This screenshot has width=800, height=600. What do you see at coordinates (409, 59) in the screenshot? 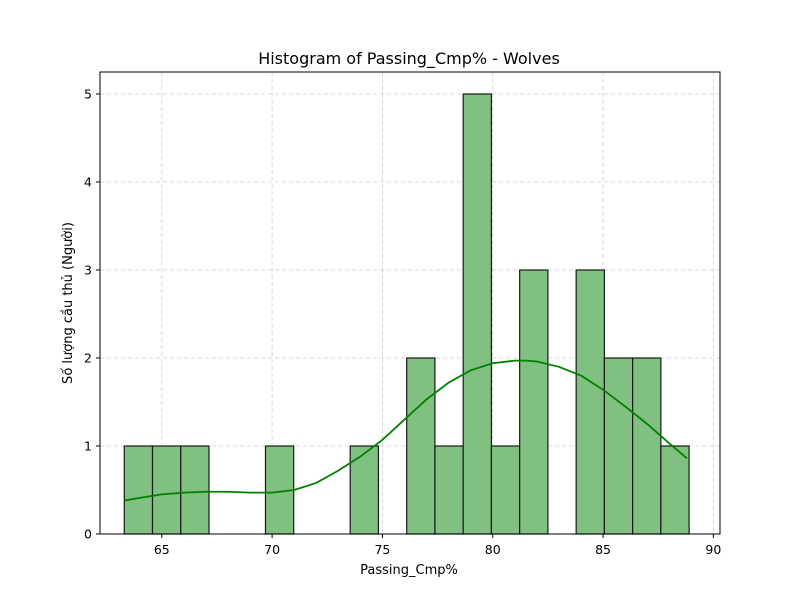
I see `chart-title: Histogram of Passing_Cmp% - Wolves` at bounding box center [409, 59].